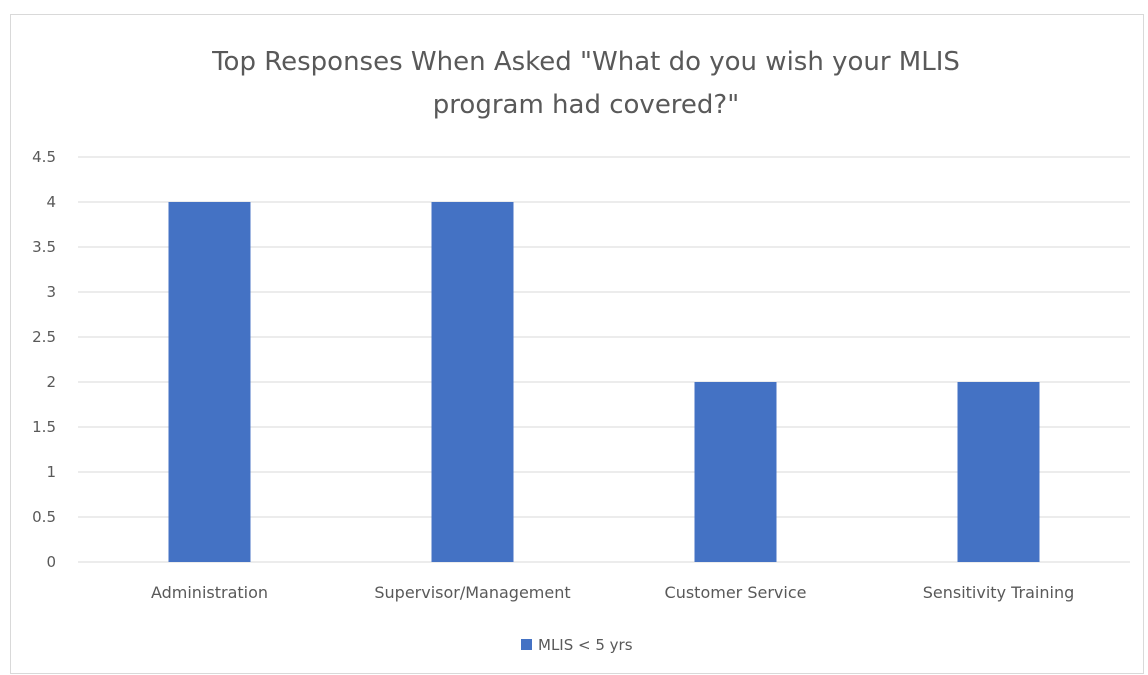  I want to click on legend-label: MLIS < 5 yrs, so click(585, 645).